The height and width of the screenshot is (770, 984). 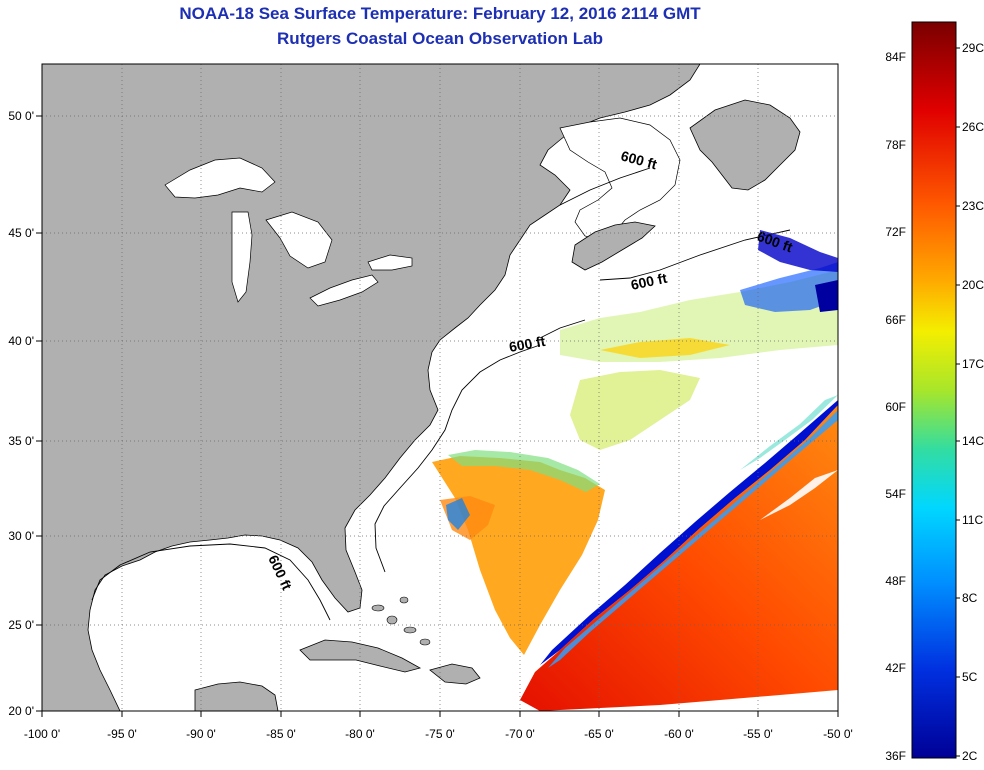 I want to click on colorbar-f-label: 66F, so click(x=895, y=320).